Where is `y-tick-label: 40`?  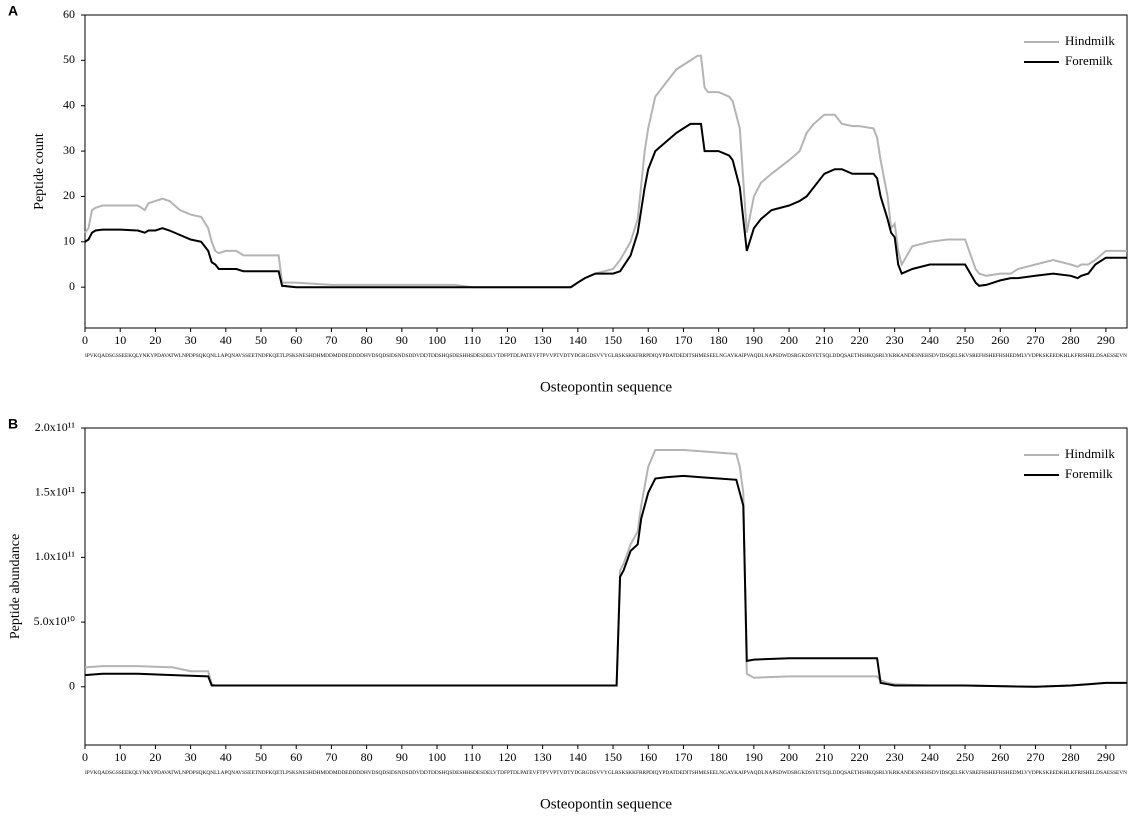 y-tick-label: 40 is located at coordinates (69, 104).